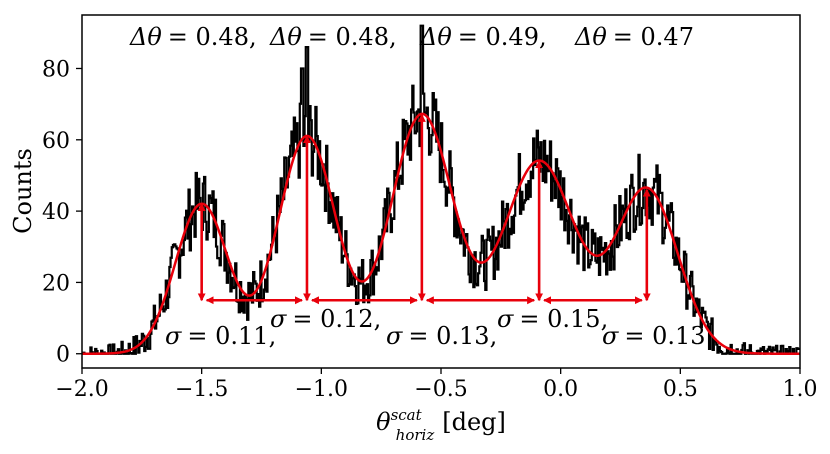  I want to click on sigma-label-3: σ = 0.13,, so click(441, 336).